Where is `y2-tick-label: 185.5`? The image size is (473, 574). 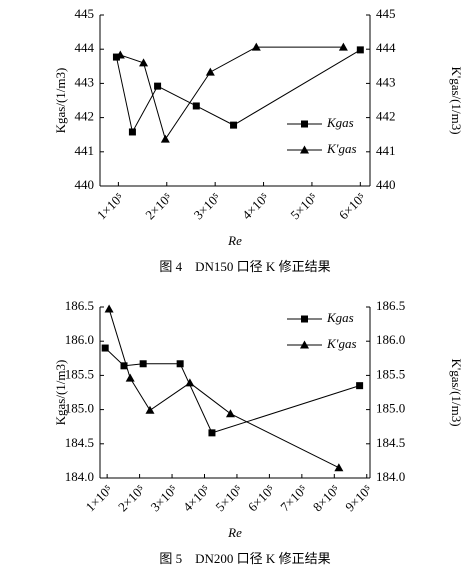 y2-tick-label: 185.5 is located at coordinates (390, 373).